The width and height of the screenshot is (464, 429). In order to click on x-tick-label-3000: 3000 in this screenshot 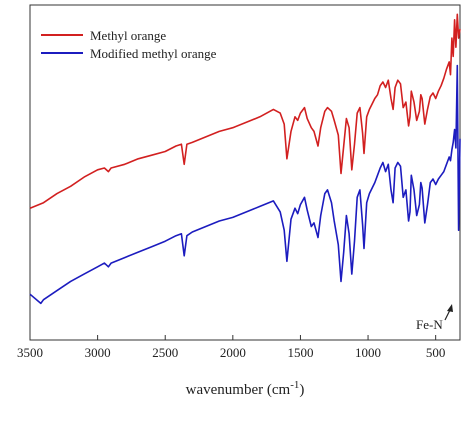, I will do `click(98, 352)`.